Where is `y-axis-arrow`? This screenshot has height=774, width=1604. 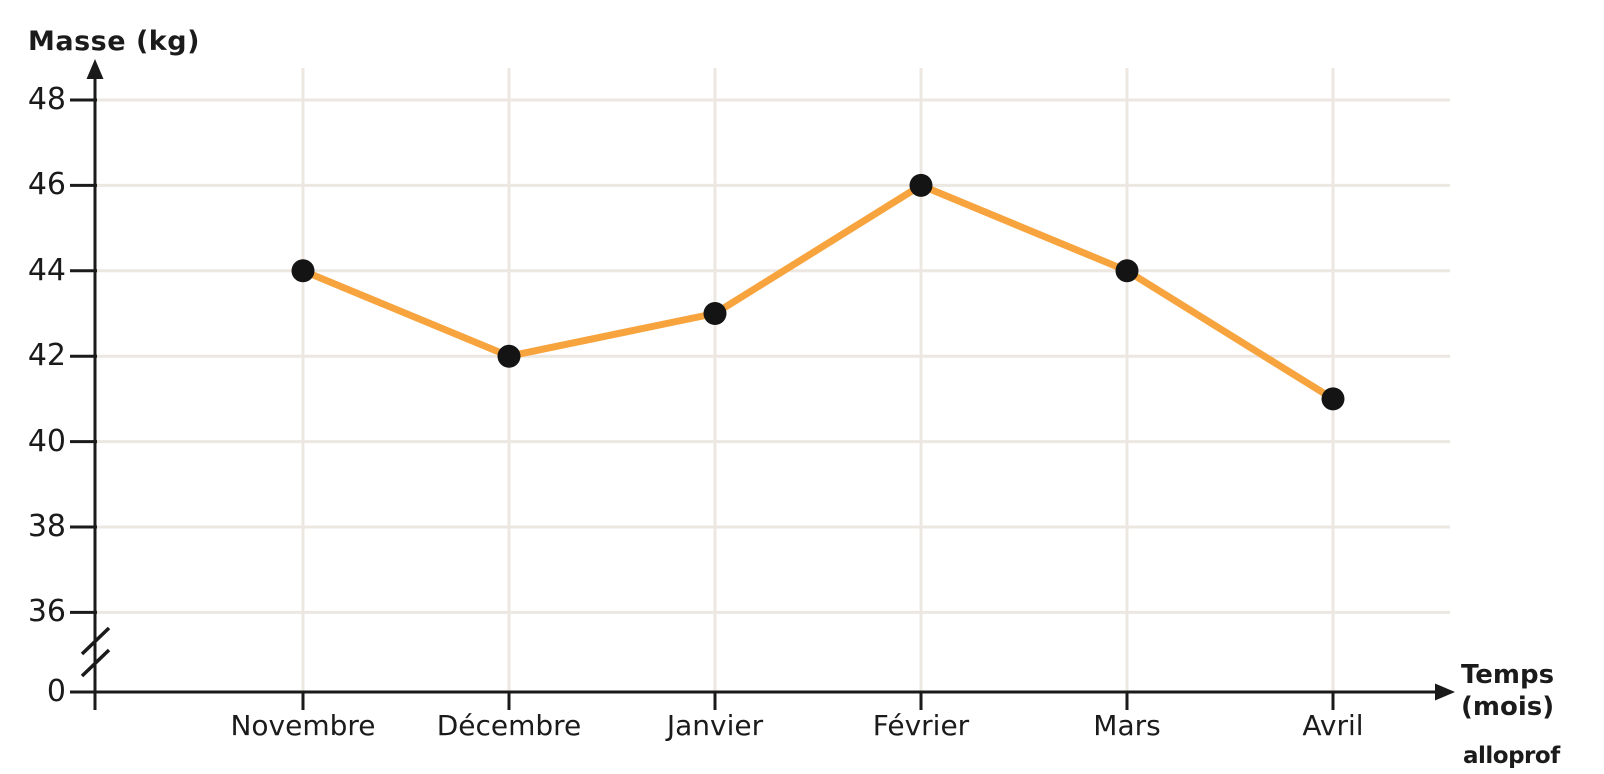
y-axis-arrow is located at coordinates (95, 69).